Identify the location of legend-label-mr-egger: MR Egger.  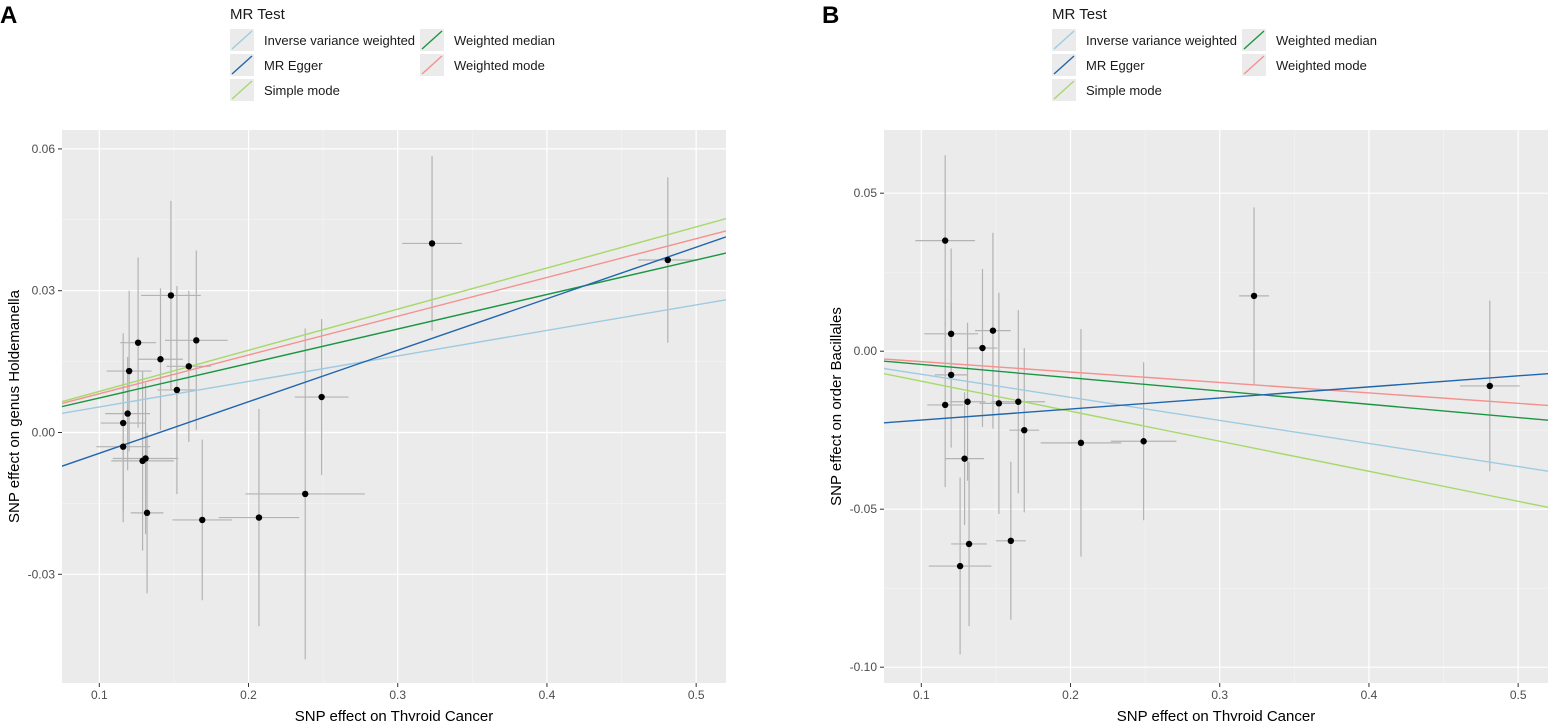
(293, 65).